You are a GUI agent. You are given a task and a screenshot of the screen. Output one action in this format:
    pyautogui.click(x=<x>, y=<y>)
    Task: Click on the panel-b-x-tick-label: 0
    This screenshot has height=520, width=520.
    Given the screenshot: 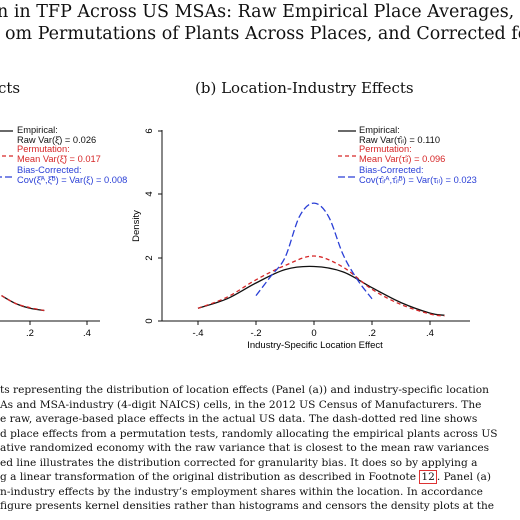 What is the action you would take?
    pyautogui.click(x=313, y=333)
    